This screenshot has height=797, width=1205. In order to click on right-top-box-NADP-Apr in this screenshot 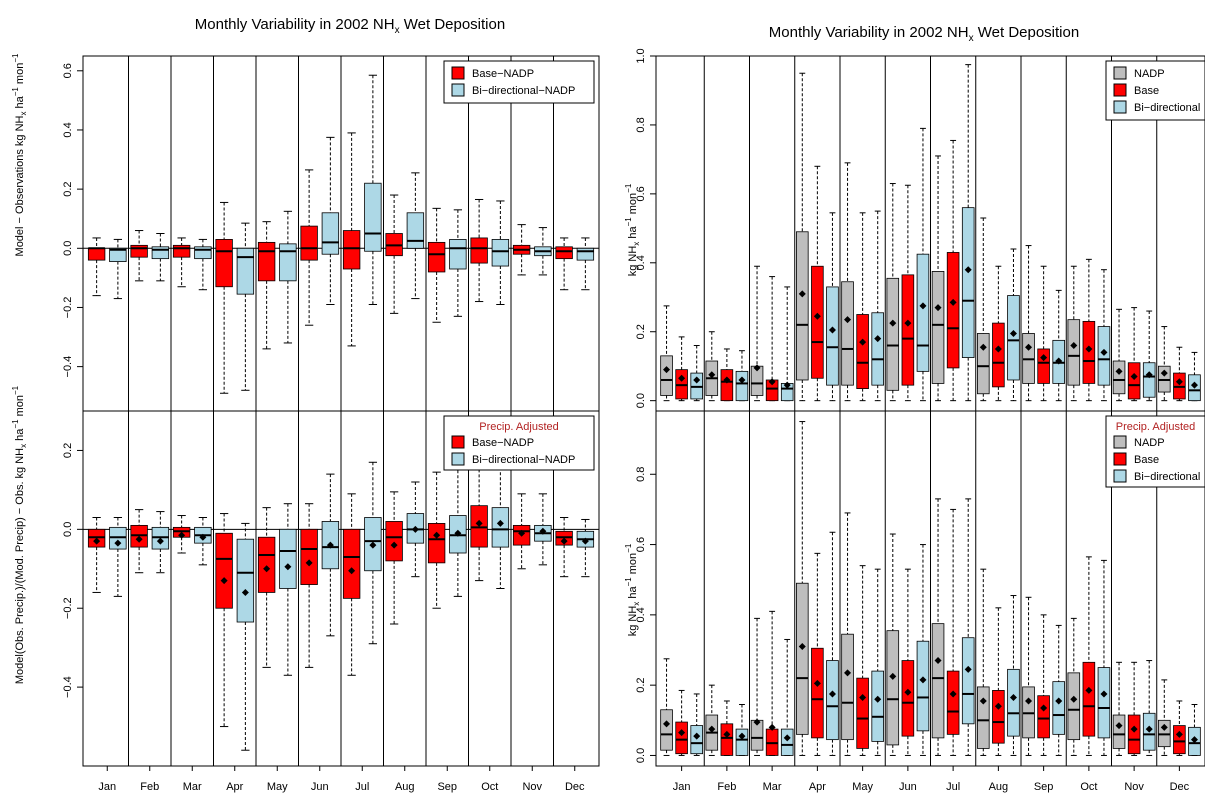, I will do `click(802, 237)`.